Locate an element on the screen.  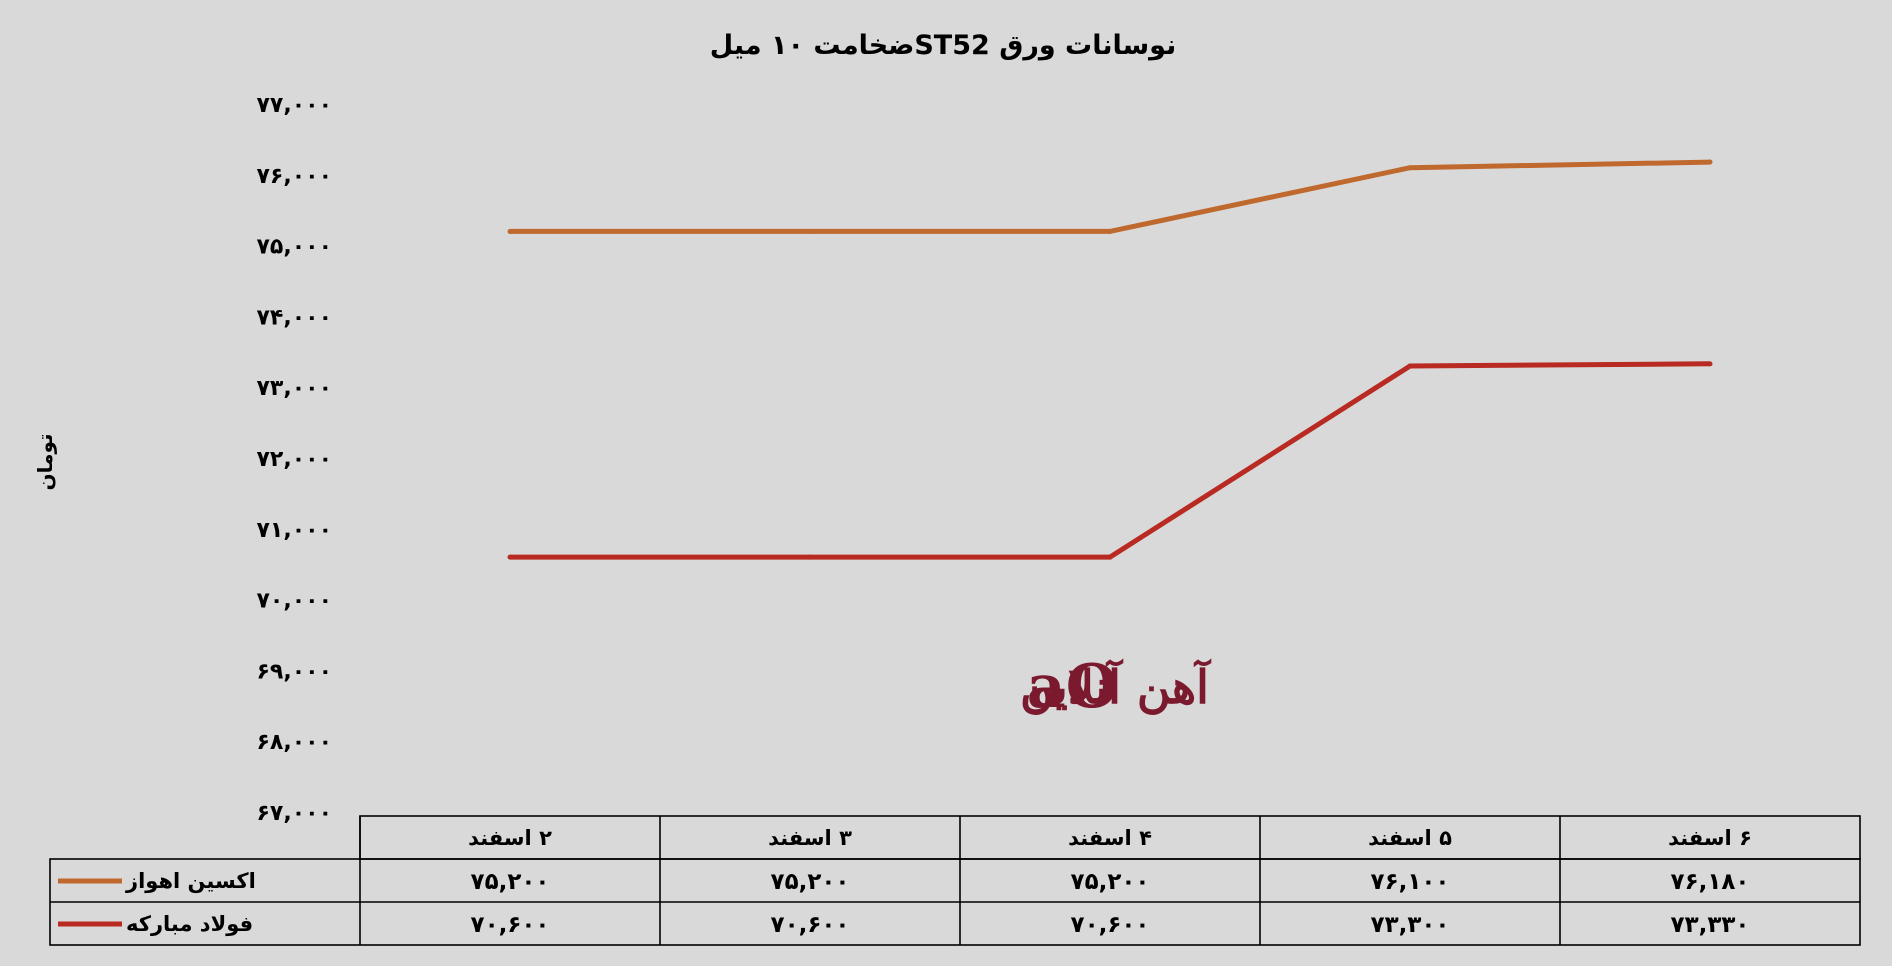
y-tick-label: ۶۷,۰۰۰ is located at coordinates (295, 813).